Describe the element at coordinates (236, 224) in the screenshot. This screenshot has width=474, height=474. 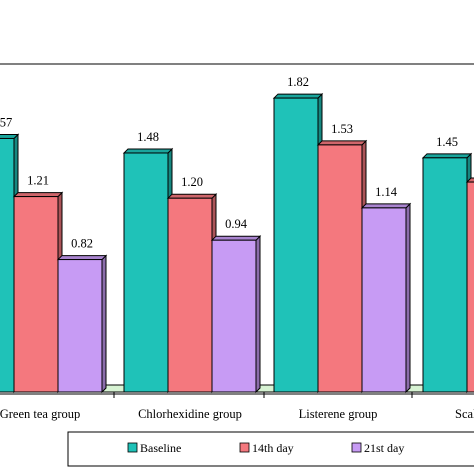
I see `value-label-21st-day-chlorhexidine-group: 0.94` at that location.